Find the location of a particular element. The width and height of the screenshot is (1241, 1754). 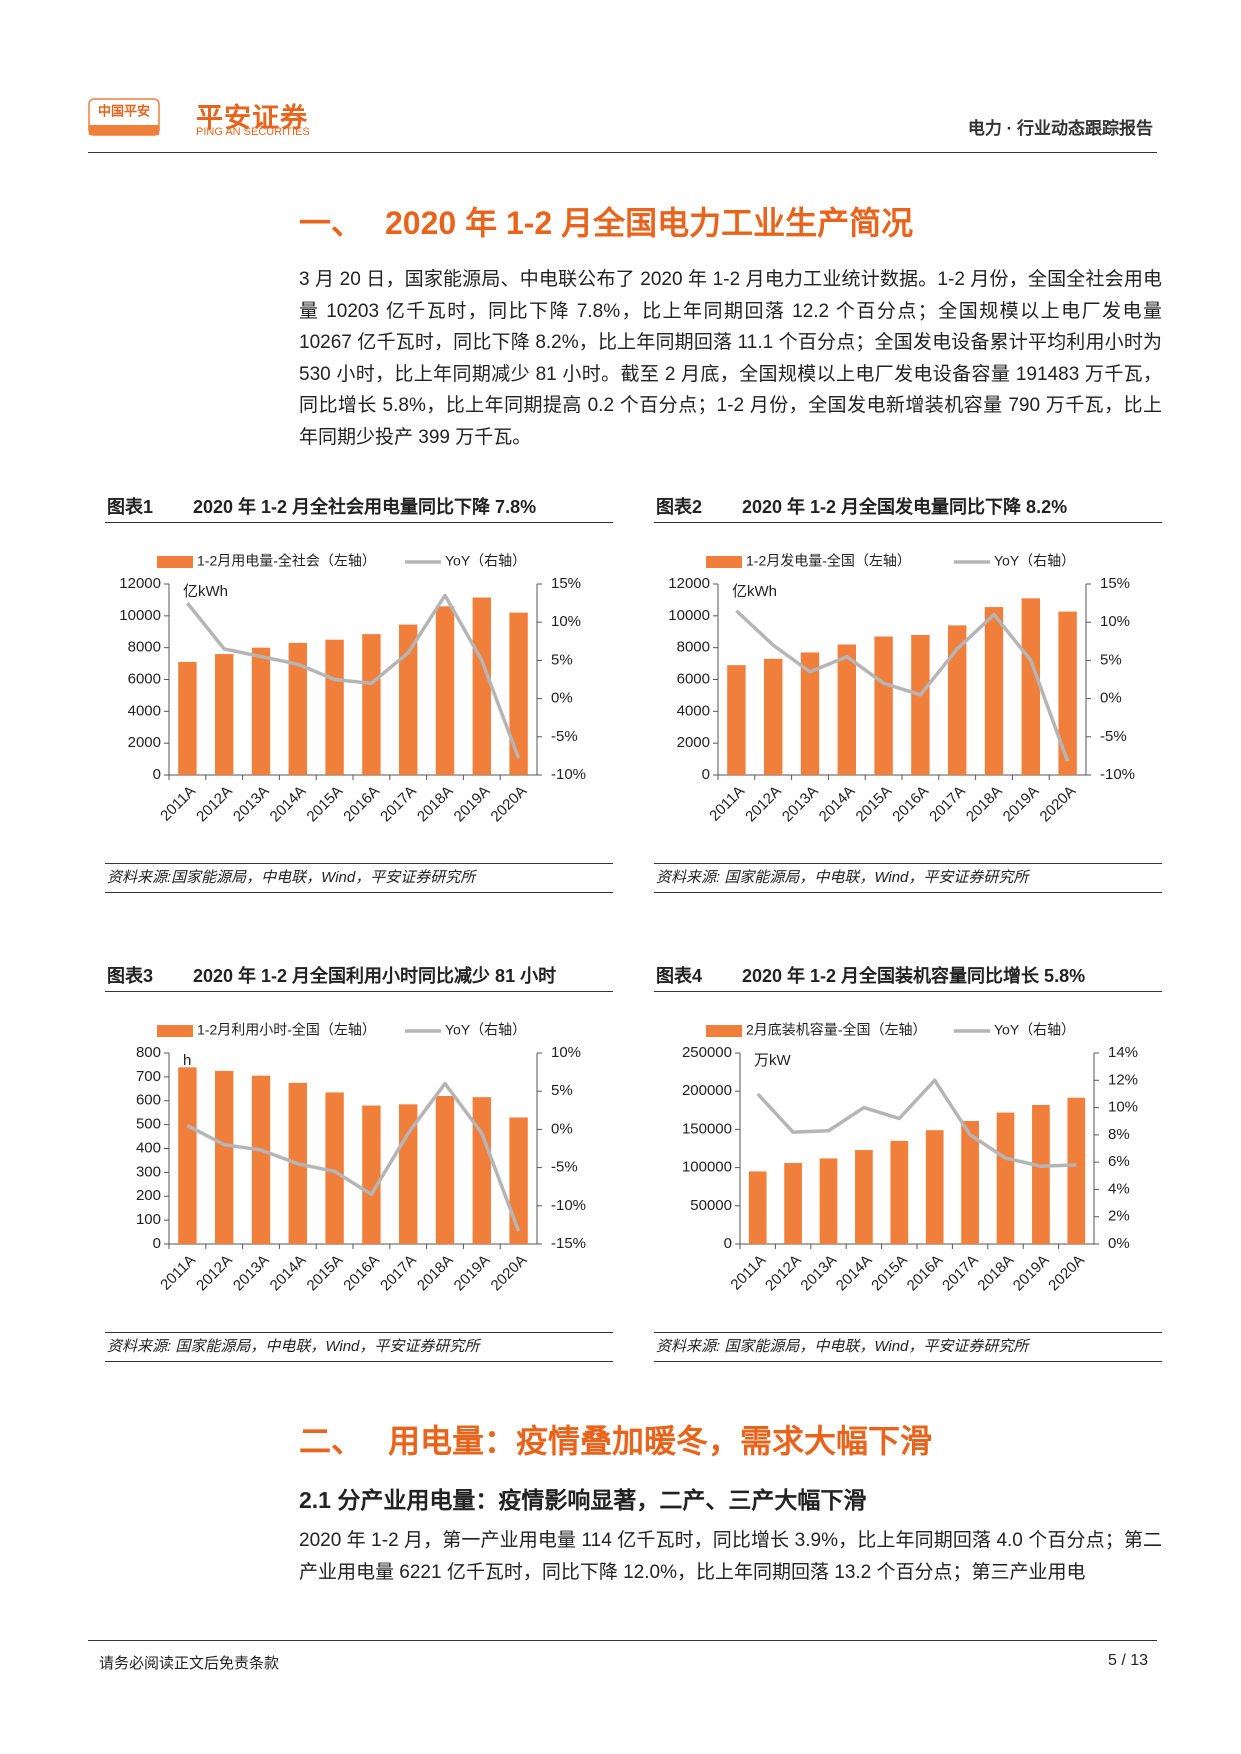

source: 资料来源:国家能源局，中电联，Wind，平安证券研究所 is located at coordinates (359, 878).